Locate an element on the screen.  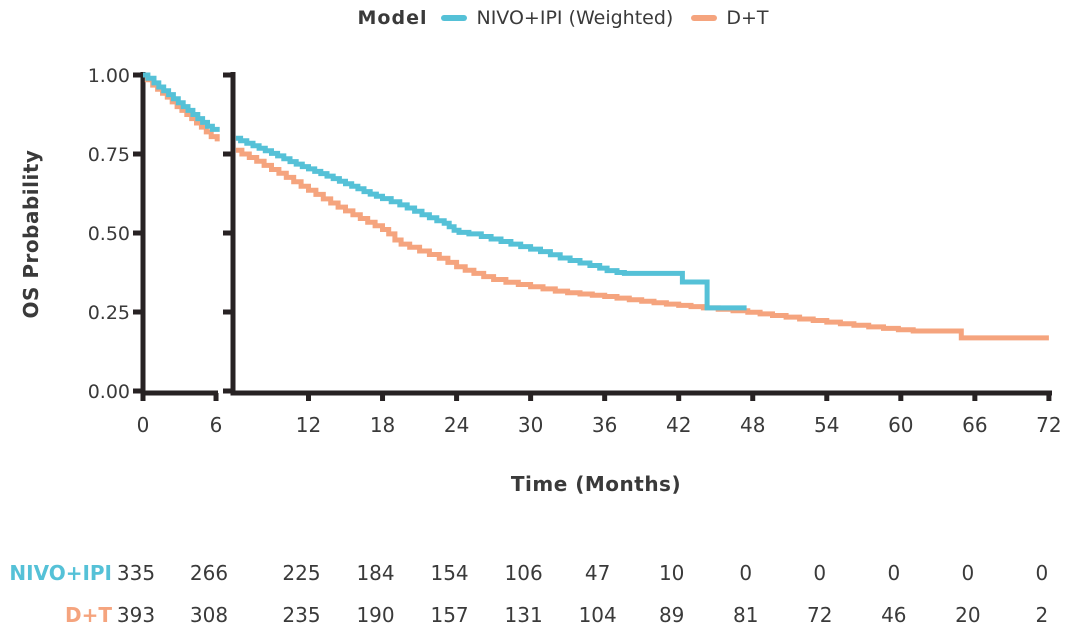
y-tick-label: 0.50 is located at coordinates (109, 234).